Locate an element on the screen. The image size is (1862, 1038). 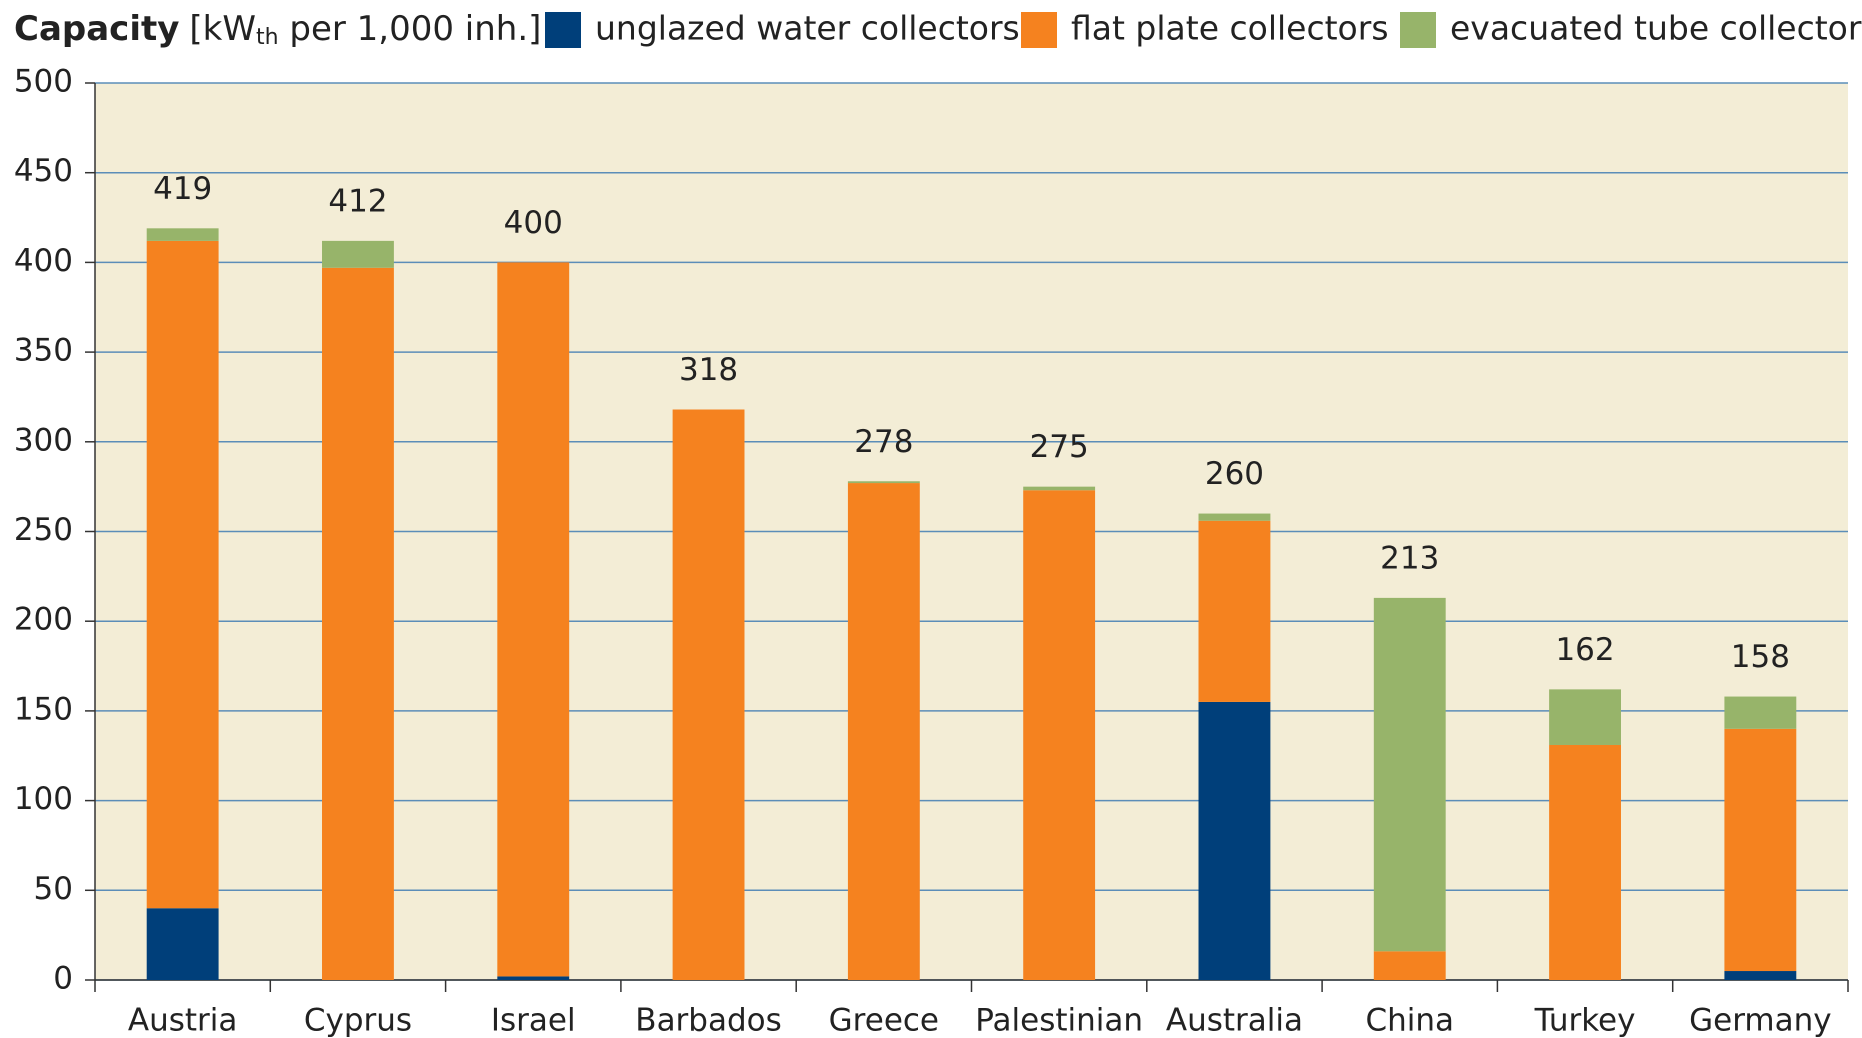
total-label: 260 is located at coordinates (1234, 474).